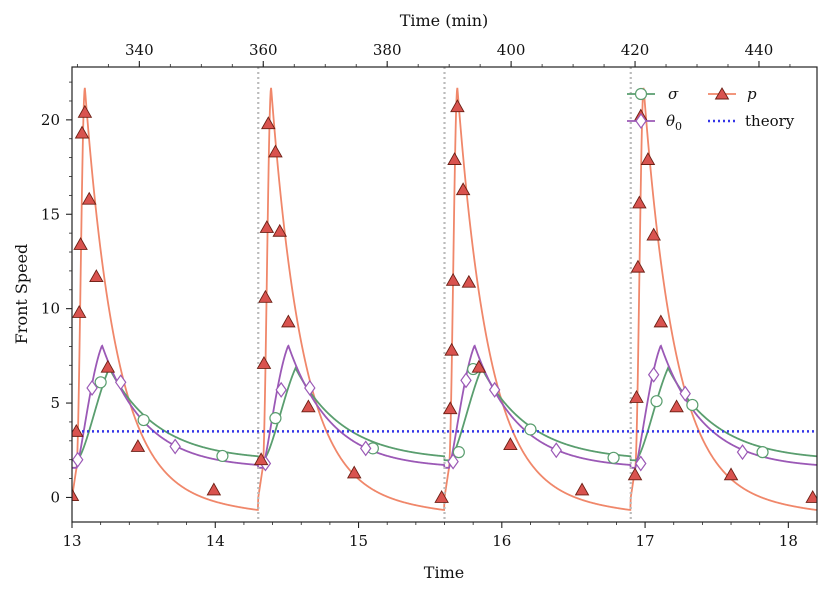 Image resolution: width=831 pixels, height=595 pixels. I want to click on x-tick-label: 18, so click(788, 541).